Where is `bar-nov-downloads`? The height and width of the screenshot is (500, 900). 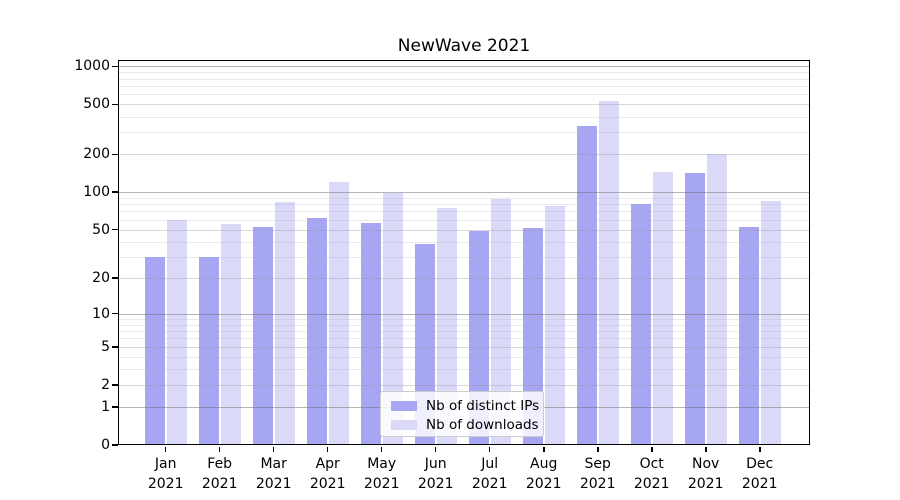
bar-nov-downloads is located at coordinates (716, 299).